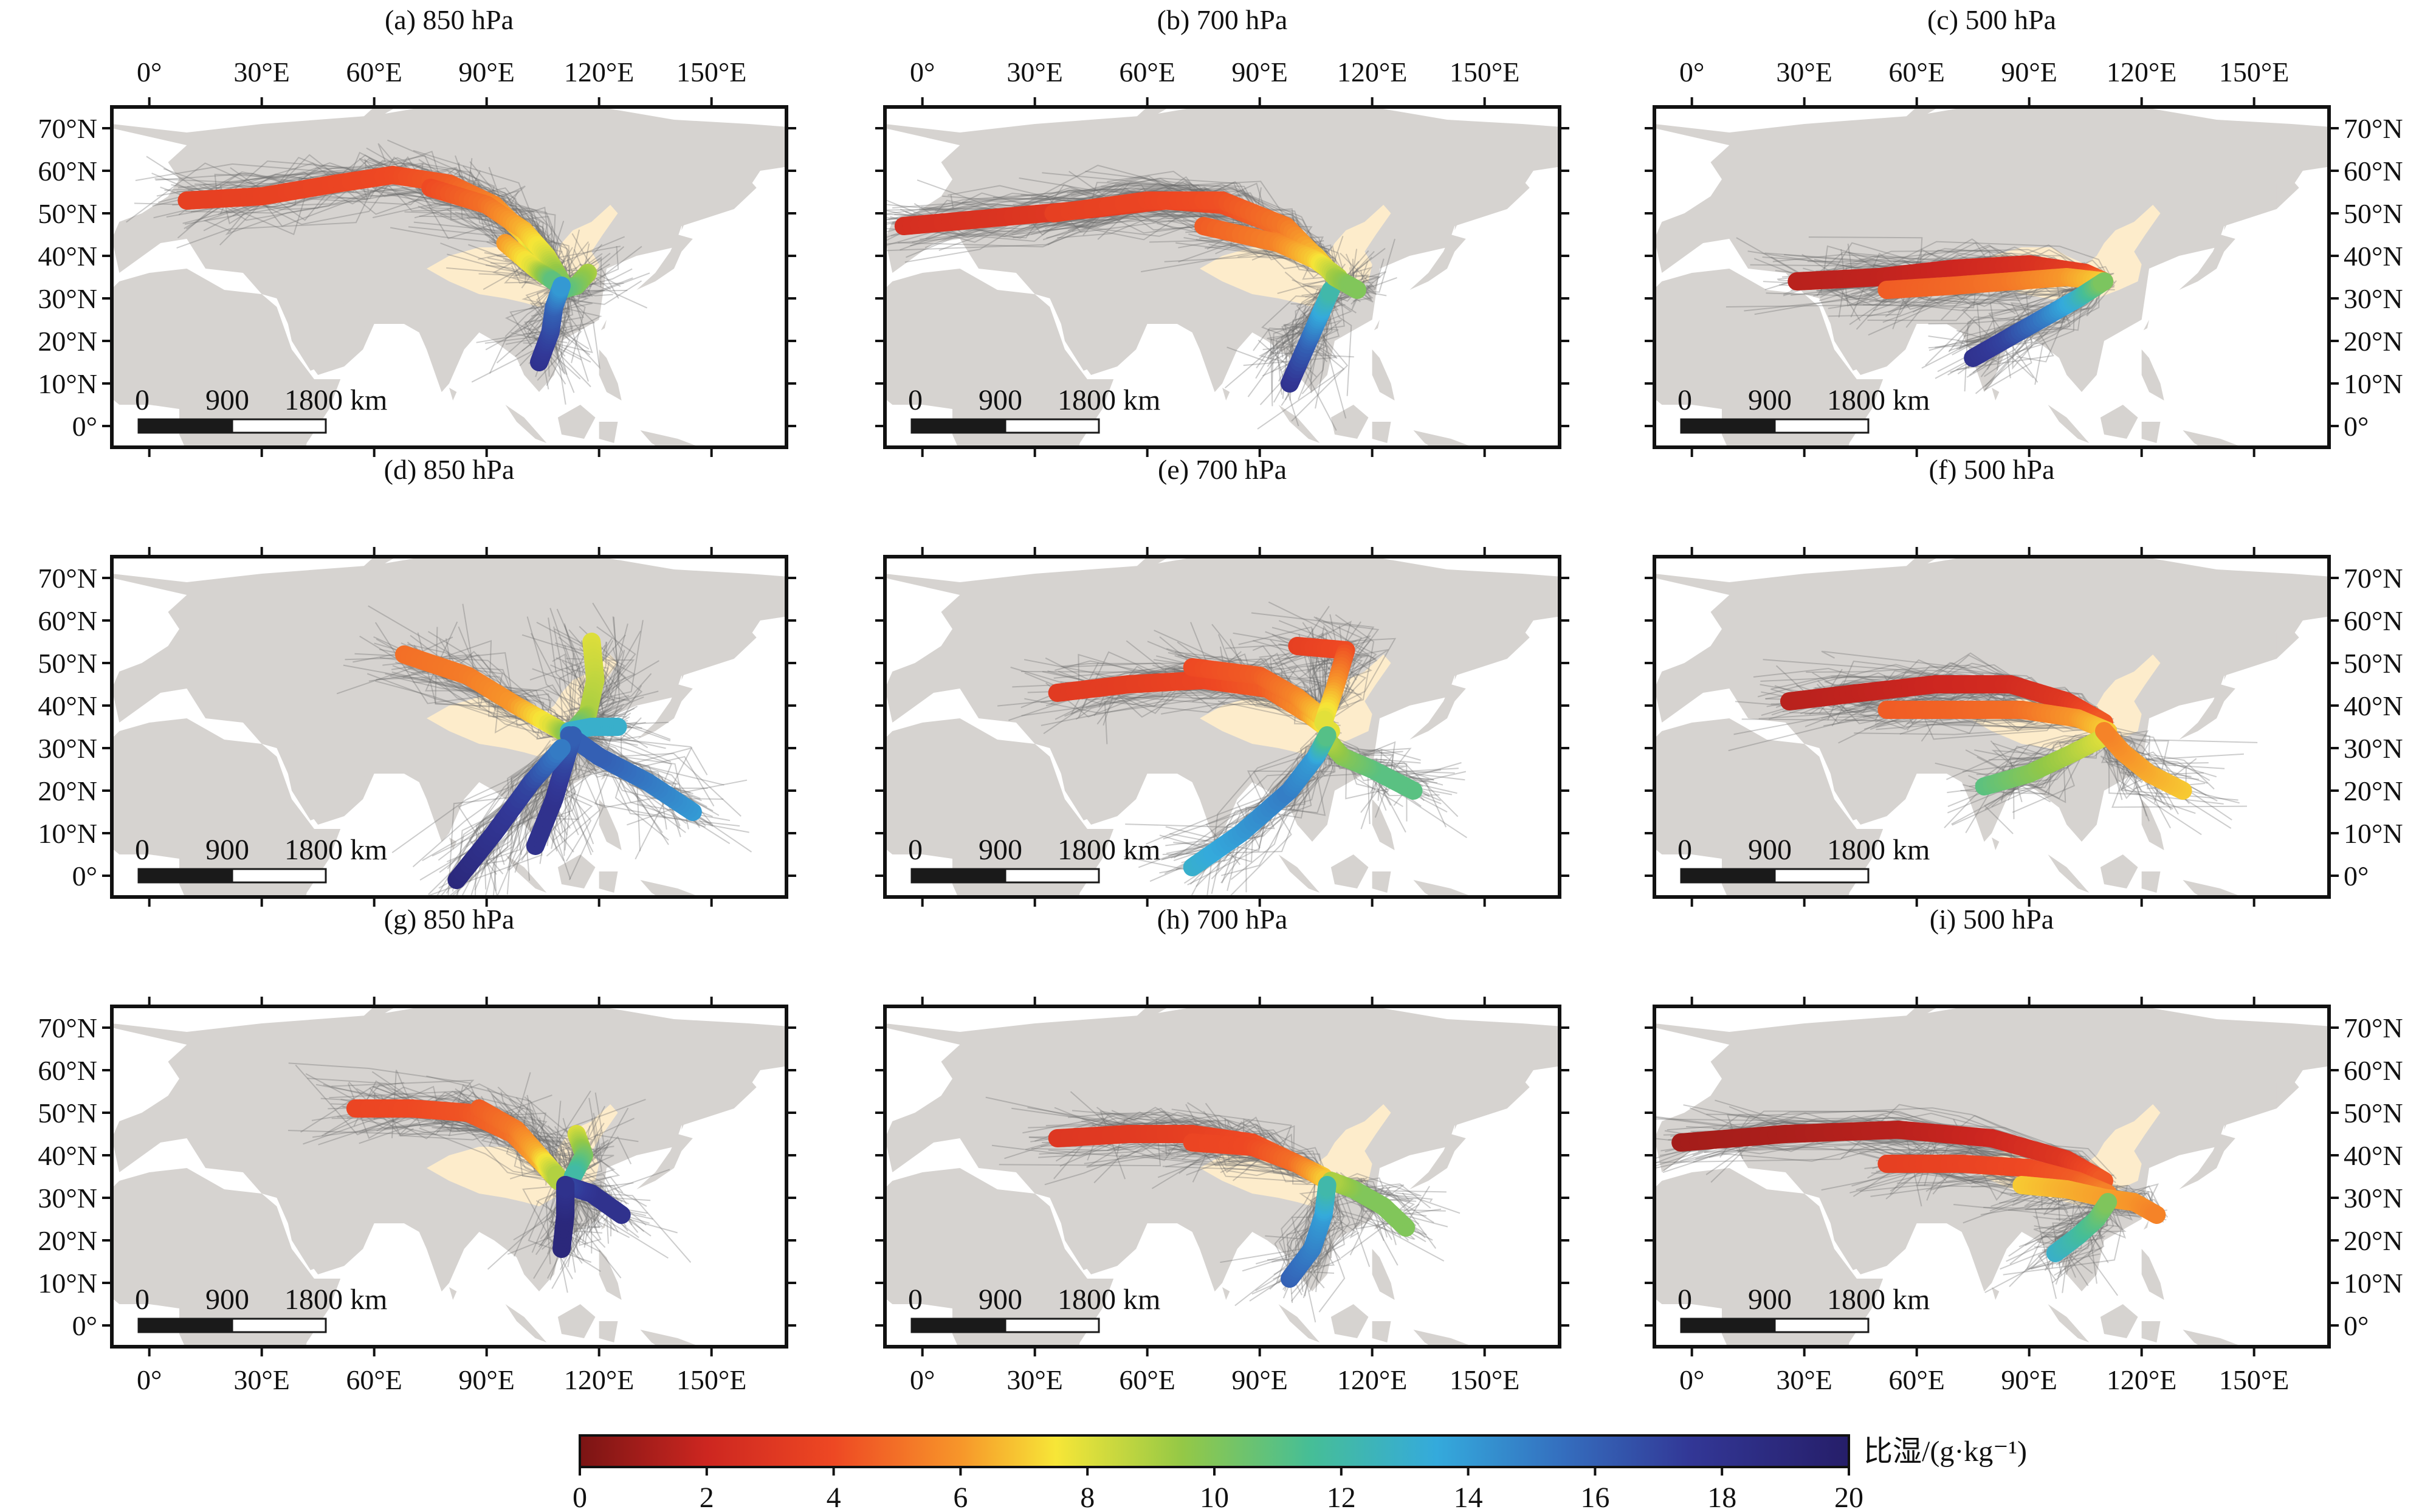 The image size is (2436, 1512). What do you see at coordinates (449, 20) in the screenshot?
I see `panel-title: (a) 850 hPa` at bounding box center [449, 20].